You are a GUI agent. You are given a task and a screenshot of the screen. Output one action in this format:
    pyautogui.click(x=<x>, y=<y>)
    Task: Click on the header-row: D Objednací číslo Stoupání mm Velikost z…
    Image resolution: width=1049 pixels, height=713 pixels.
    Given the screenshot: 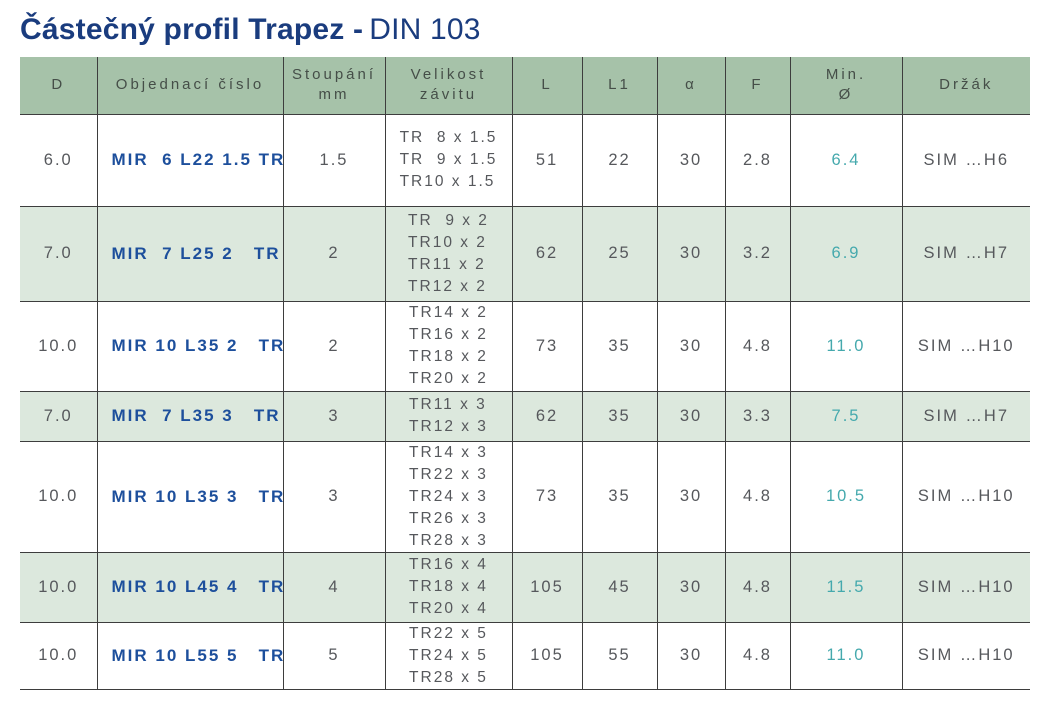 What is the action you would take?
    pyautogui.click(x=525, y=86)
    